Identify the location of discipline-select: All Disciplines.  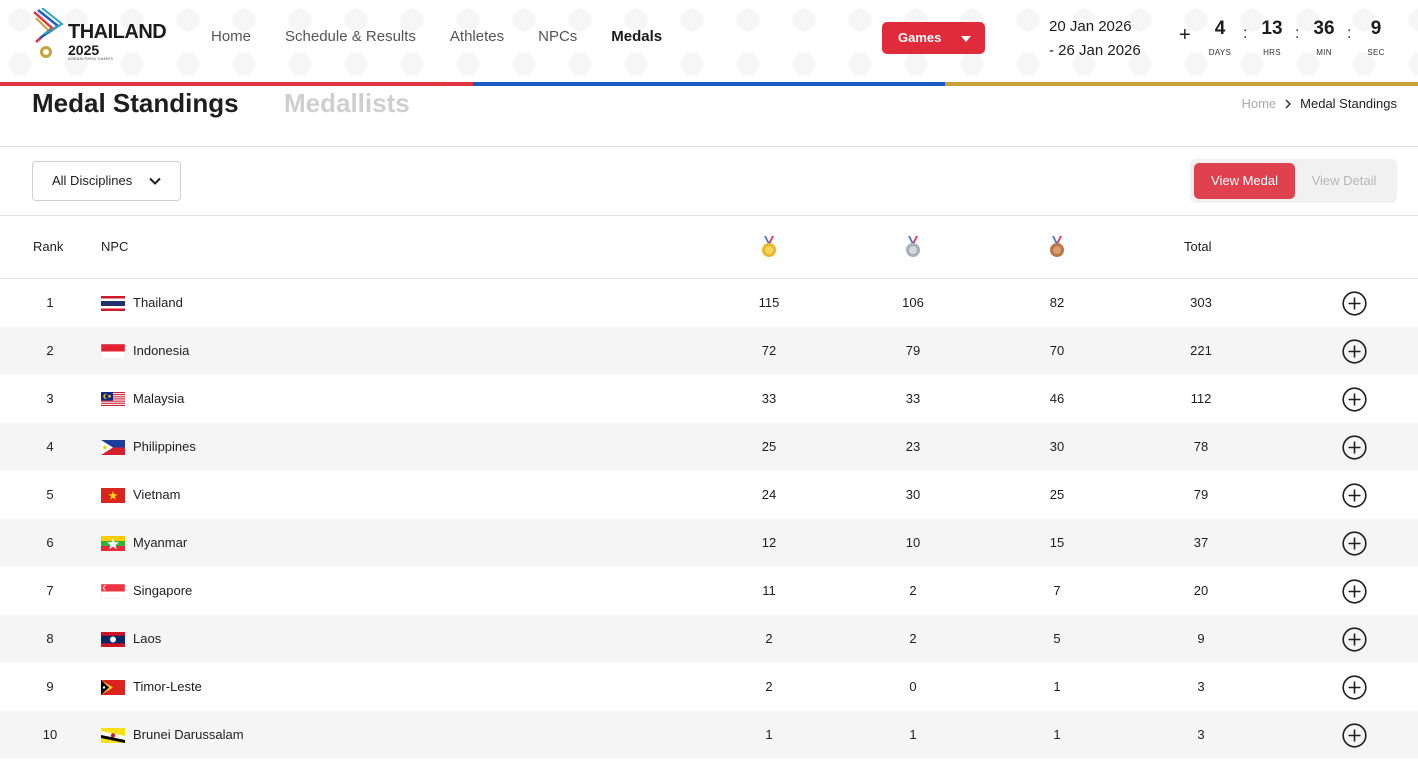
(106, 181).